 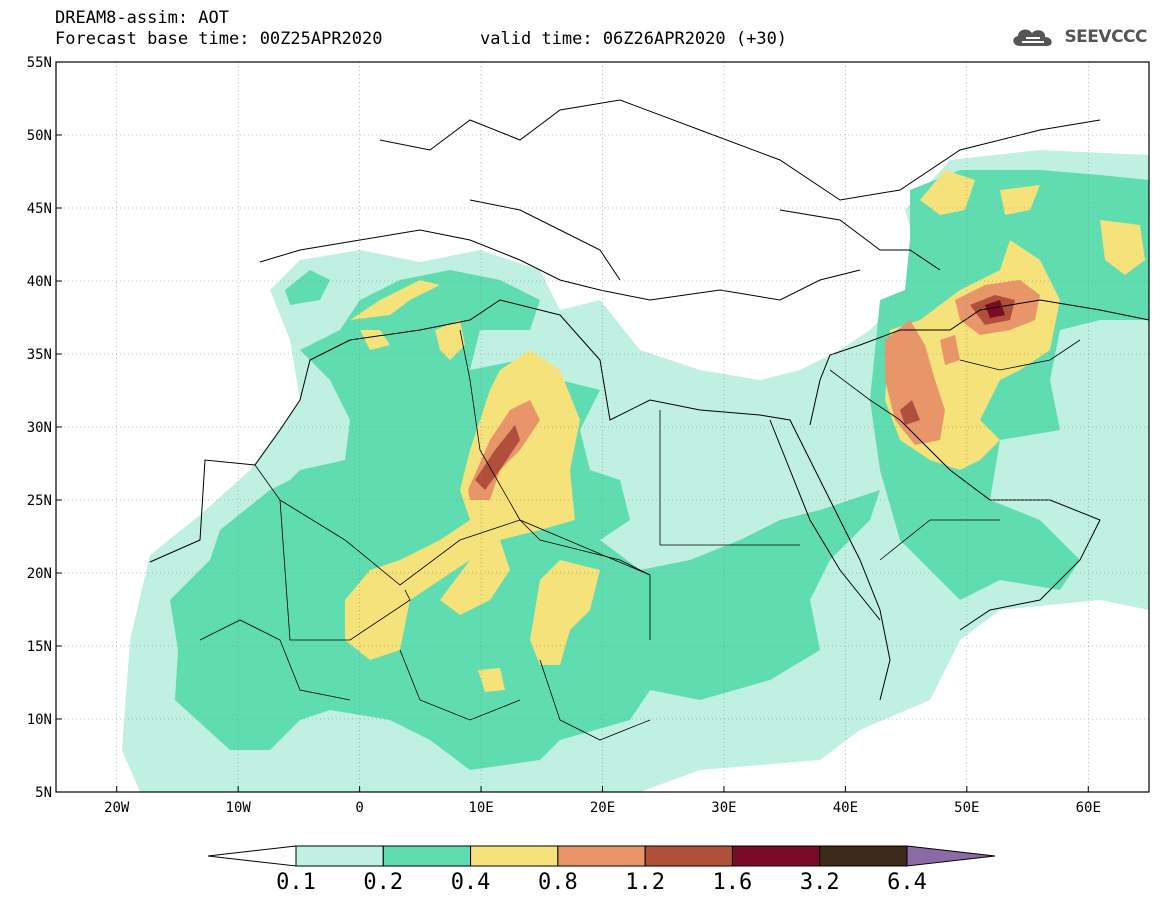 What do you see at coordinates (39, 63) in the screenshot?
I see `lat-label: 55N` at bounding box center [39, 63].